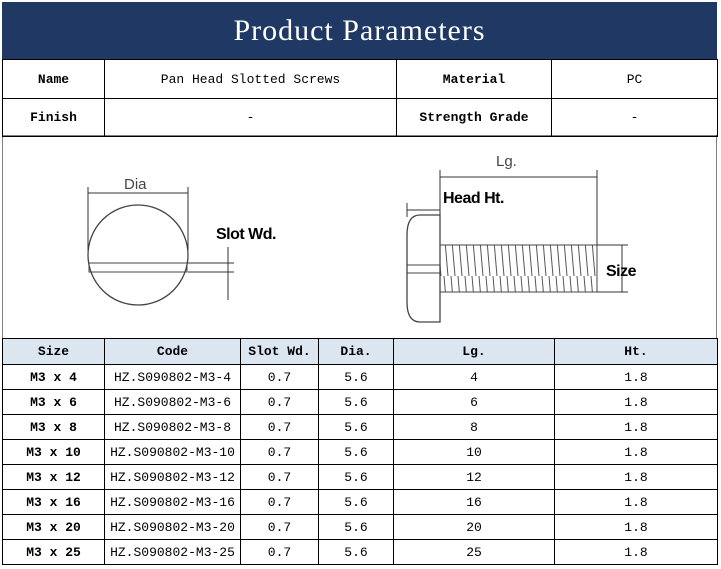 The height and width of the screenshot is (569, 721). What do you see at coordinates (172, 377) in the screenshot?
I see `table-cell: HZ.S090802-M3-4` at bounding box center [172, 377].